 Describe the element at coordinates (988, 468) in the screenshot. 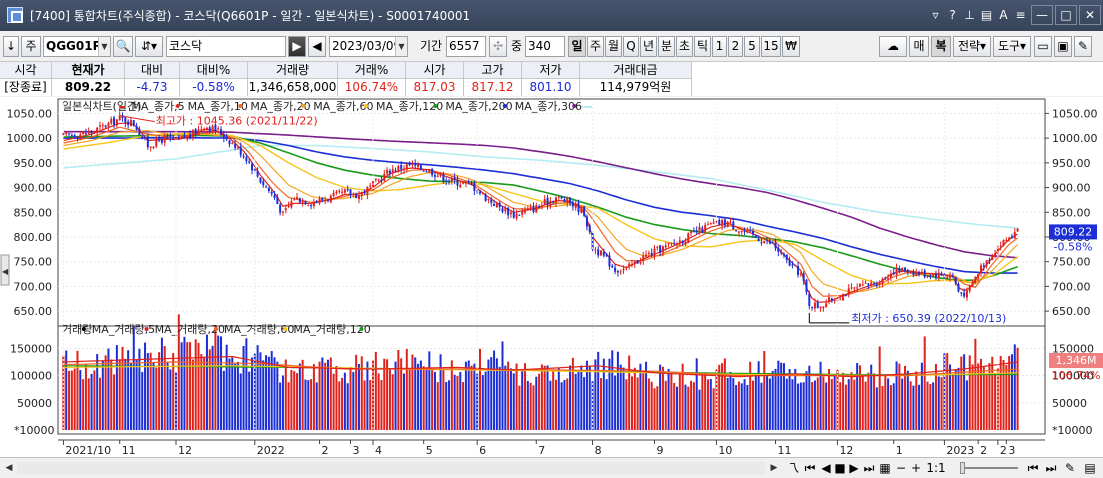

I see `zoom-slider` at that location.